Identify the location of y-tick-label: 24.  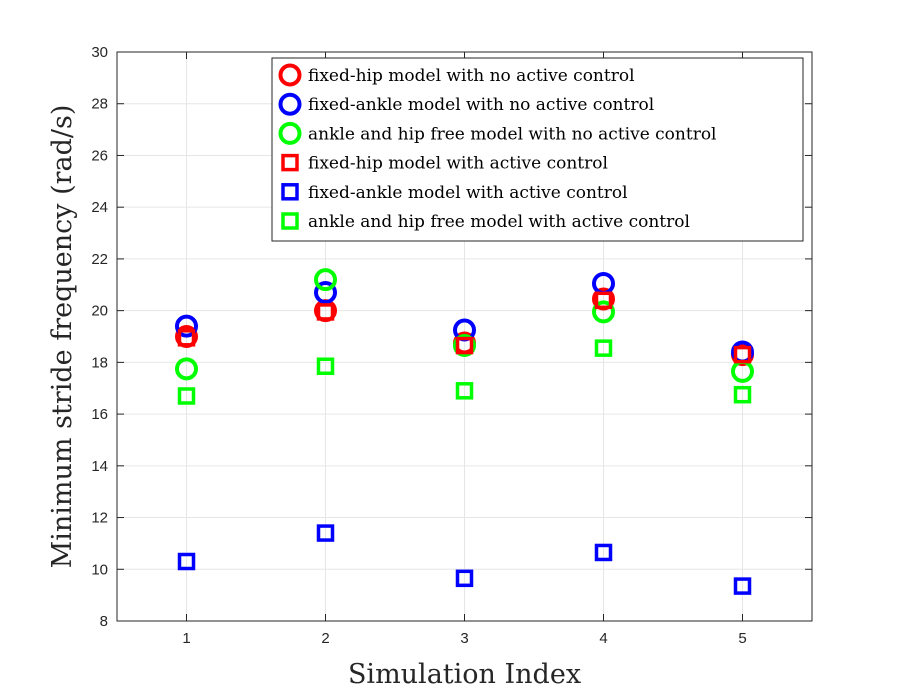
(99, 207).